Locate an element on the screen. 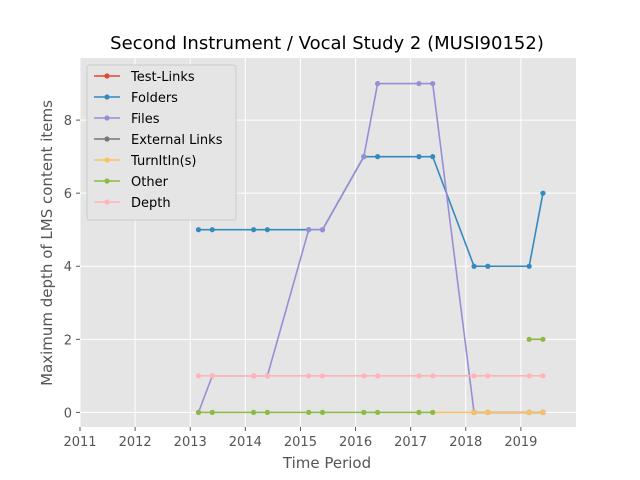 The image size is (640, 480). y-tick-label: 6 is located at coordinates (68, 194).